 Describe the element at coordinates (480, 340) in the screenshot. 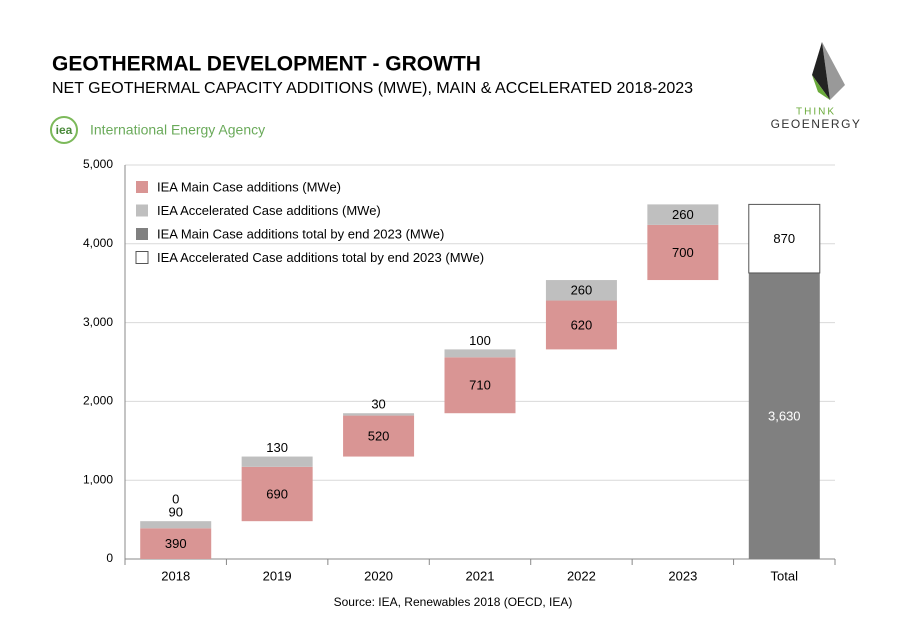

I see `data-label: 100` at that location.